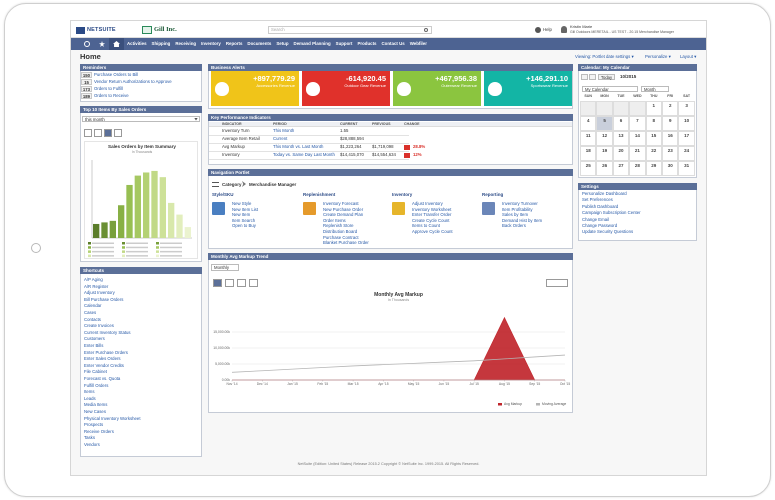  Describe the element at coordinates (514, 226) in the screenshot. I see `nav-link: Back Orders` at that location.